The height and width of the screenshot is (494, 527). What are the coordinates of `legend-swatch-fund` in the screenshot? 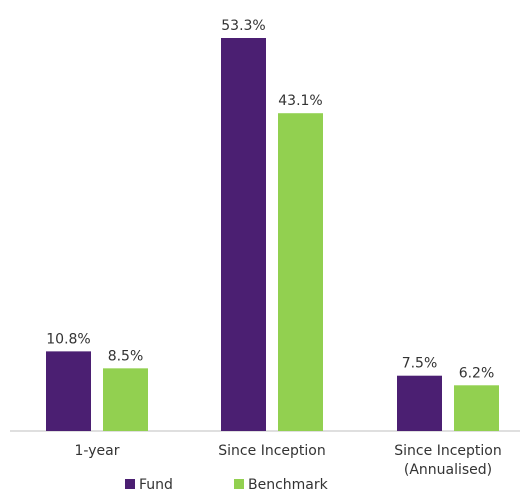 It's located at (130, 484).